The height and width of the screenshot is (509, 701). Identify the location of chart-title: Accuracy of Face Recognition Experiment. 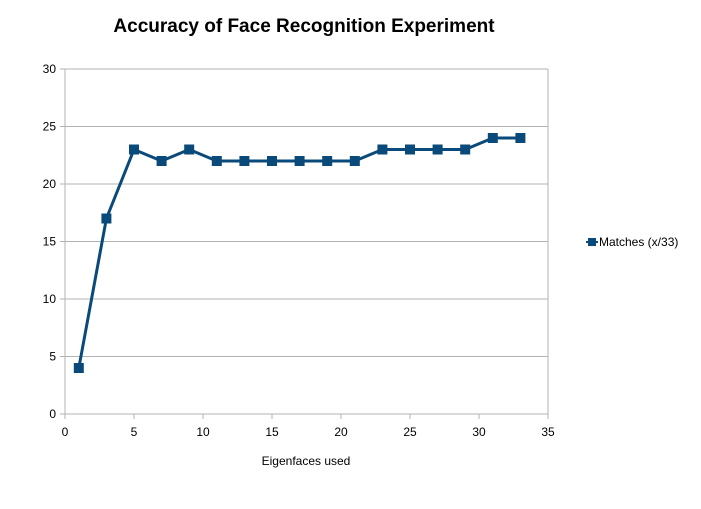
(304, 26).